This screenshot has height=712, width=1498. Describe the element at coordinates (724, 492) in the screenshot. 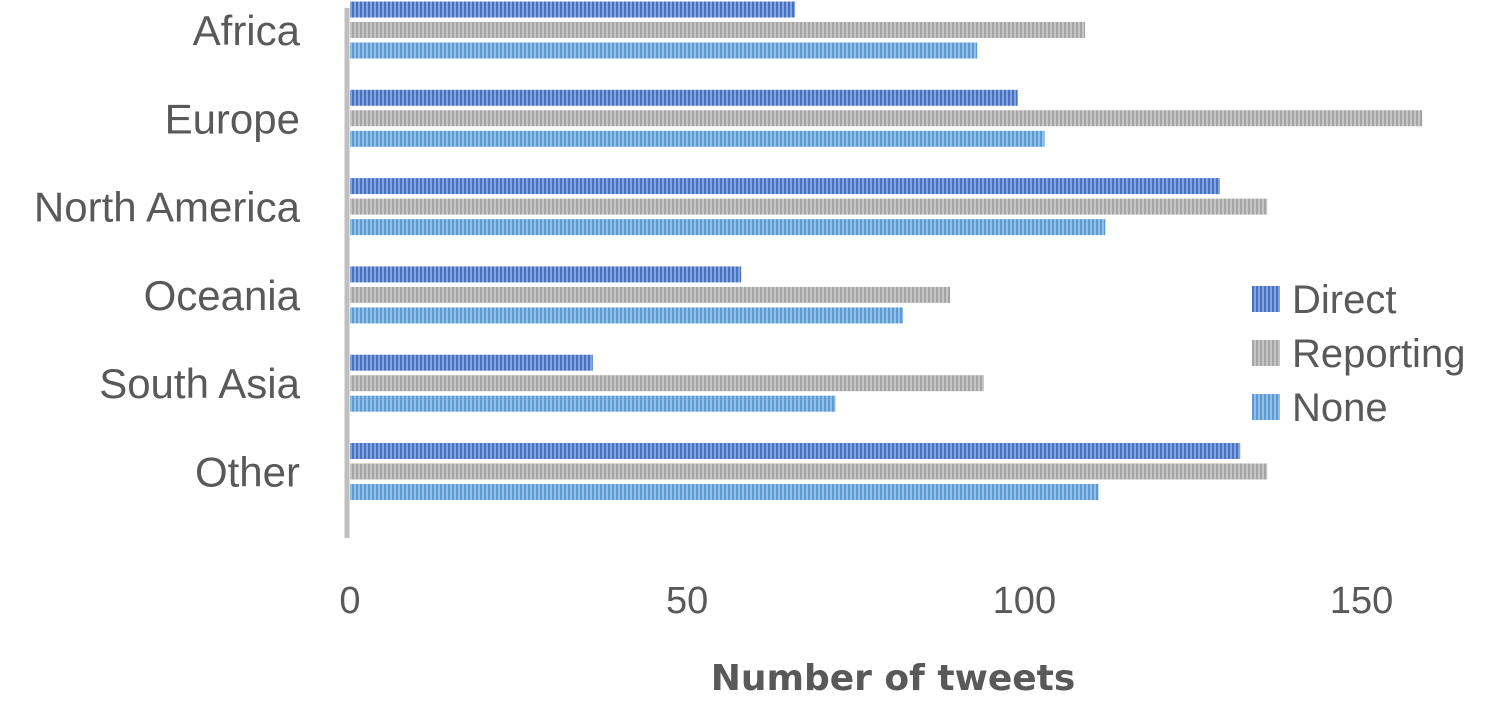

I see `bar-none-other` at that location.